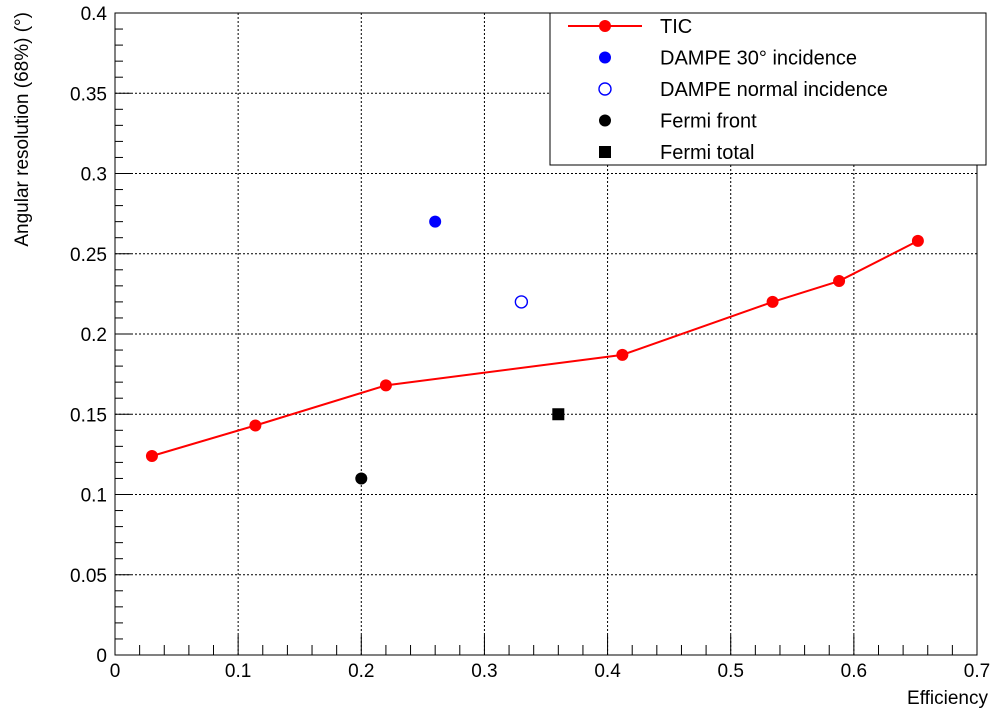 The width and height of the screenshot is (994, 715). Describe the element at coordinates (88, 94) in the screenshot. I see `y-tick-label: 0.35` at that location.